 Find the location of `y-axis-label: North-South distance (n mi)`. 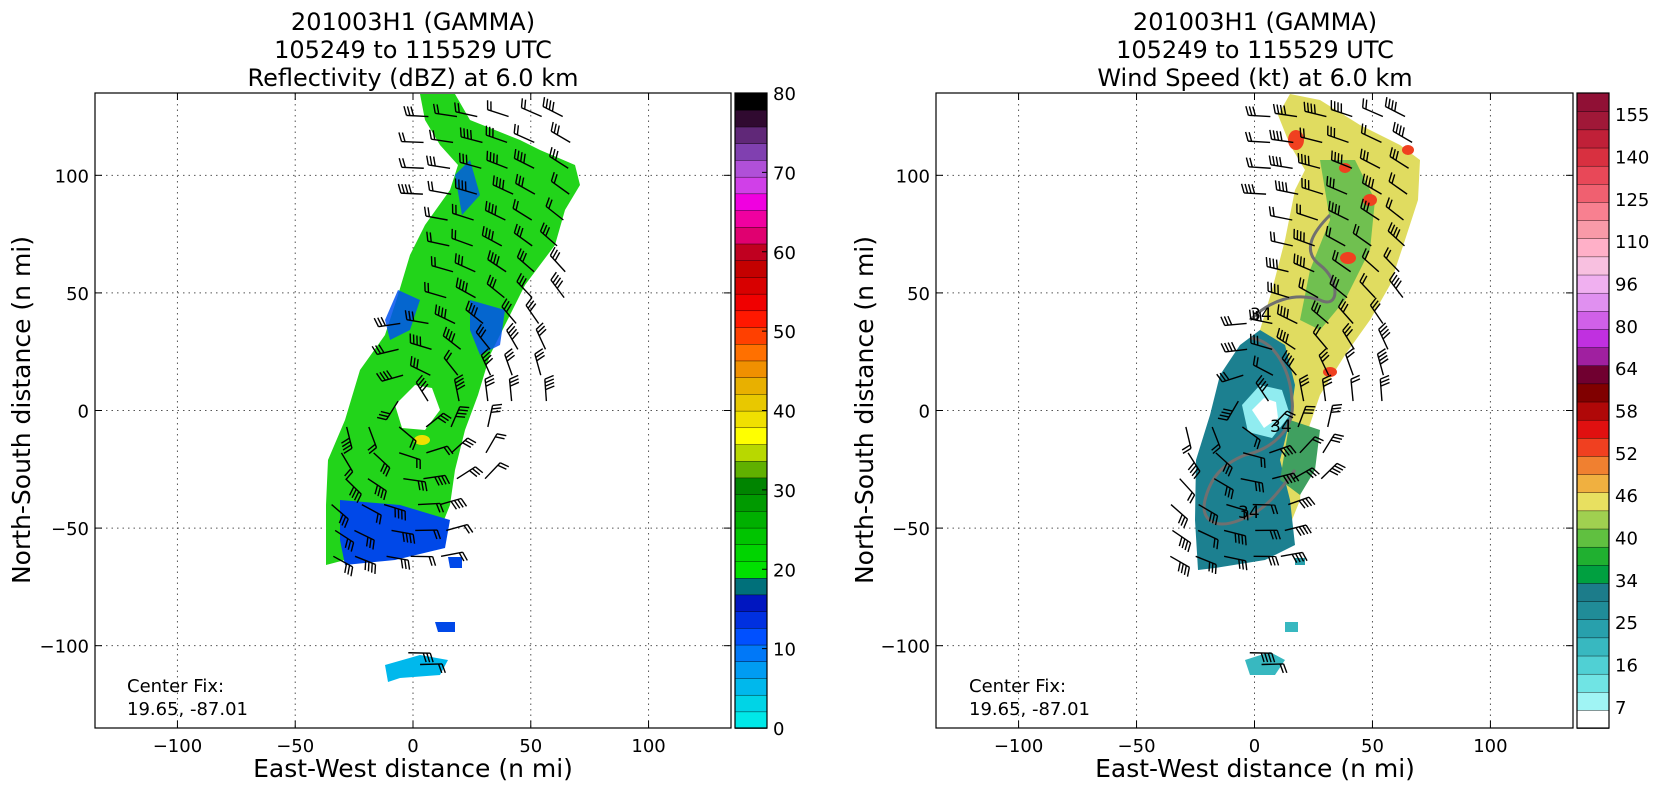

y-axis-label: North-South distance (n mi) is located at coordinates (864, 410).